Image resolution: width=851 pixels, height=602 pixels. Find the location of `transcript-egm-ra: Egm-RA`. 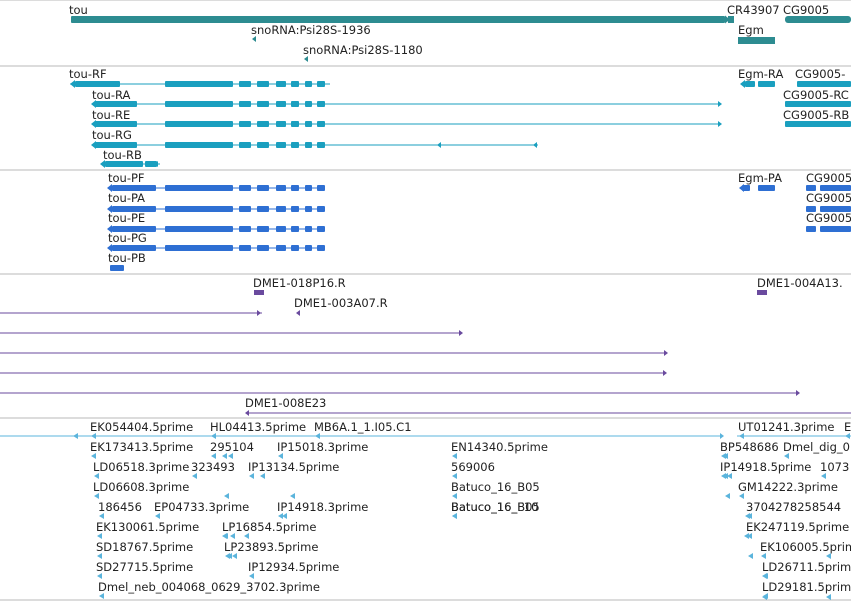

transcript-egm-ra: Egm-RA is located at coordinates (760, 77).